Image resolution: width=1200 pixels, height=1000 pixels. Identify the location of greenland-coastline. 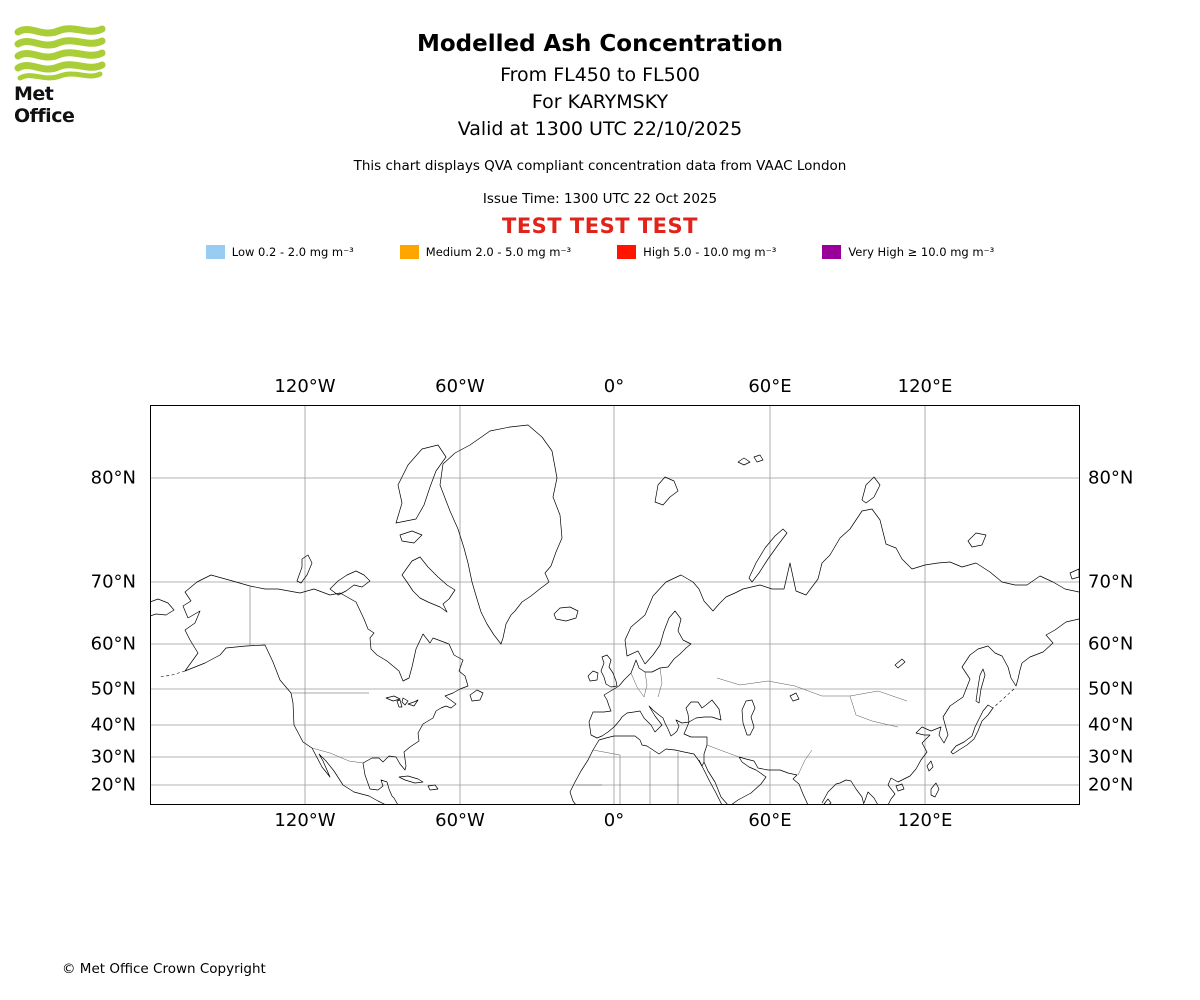
(501, 534).